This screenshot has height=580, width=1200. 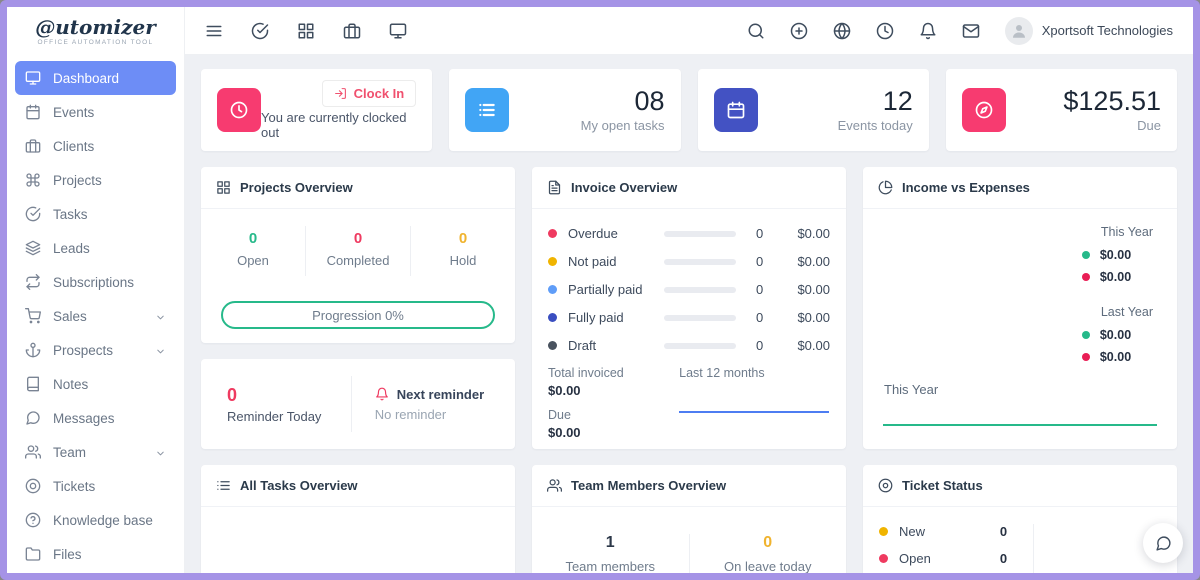 I want to click on sidebar-item-sales: Sales, so click(x=95, y=316).